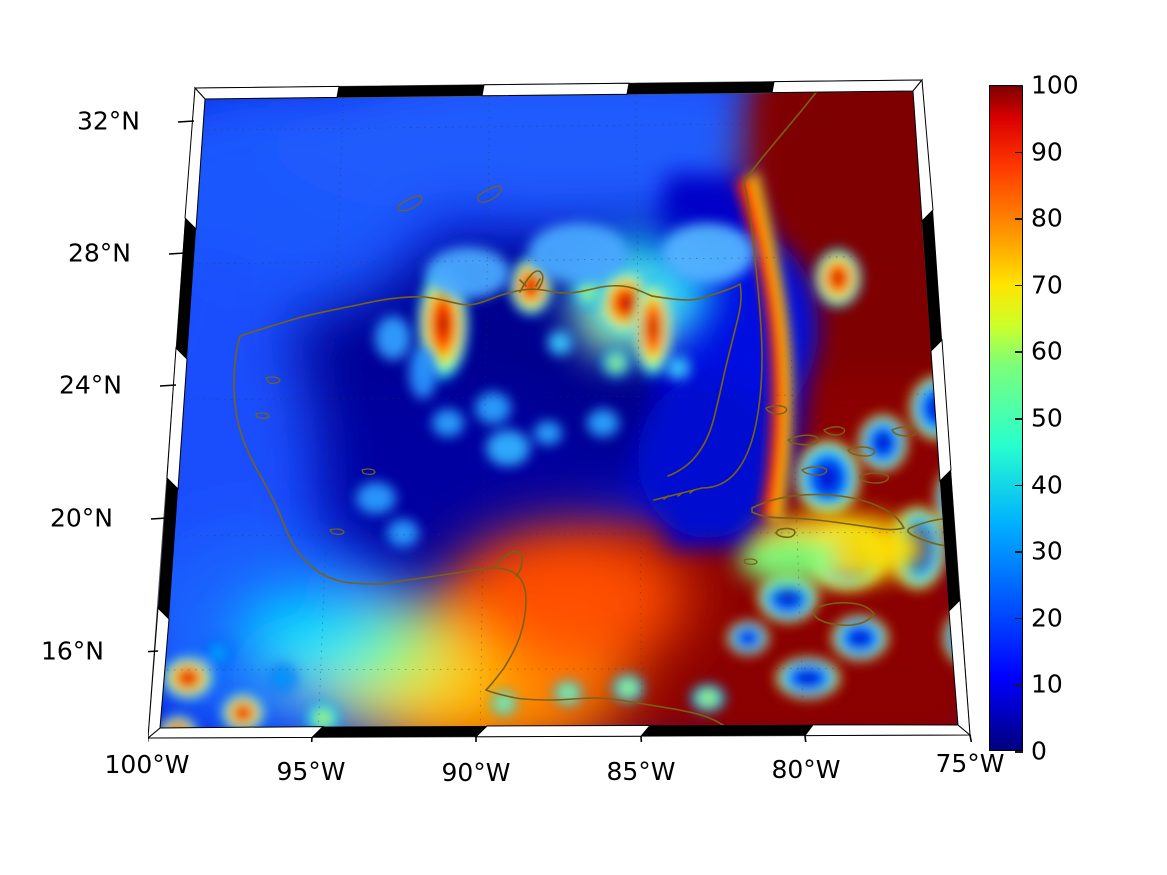 The image size is (1167, 875). I want to click on lon-tick-label-85w: 85°W, so click(641, 771).